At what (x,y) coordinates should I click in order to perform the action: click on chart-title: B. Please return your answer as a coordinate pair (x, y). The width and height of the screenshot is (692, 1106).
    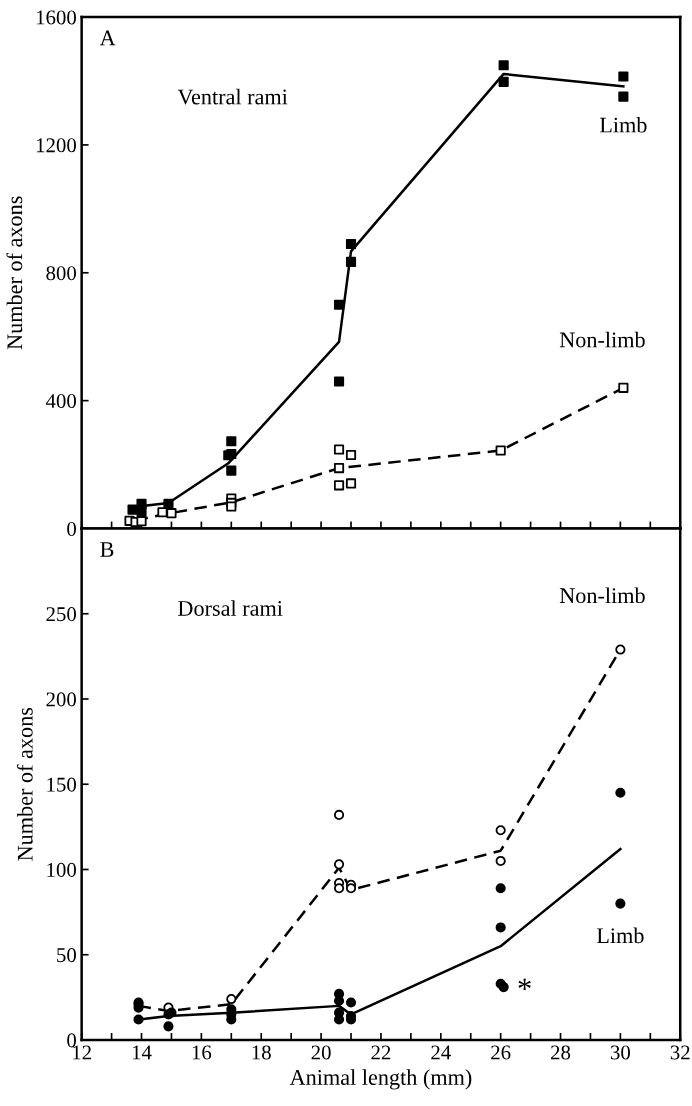
    Looking at the image, I should click on (107, 549).